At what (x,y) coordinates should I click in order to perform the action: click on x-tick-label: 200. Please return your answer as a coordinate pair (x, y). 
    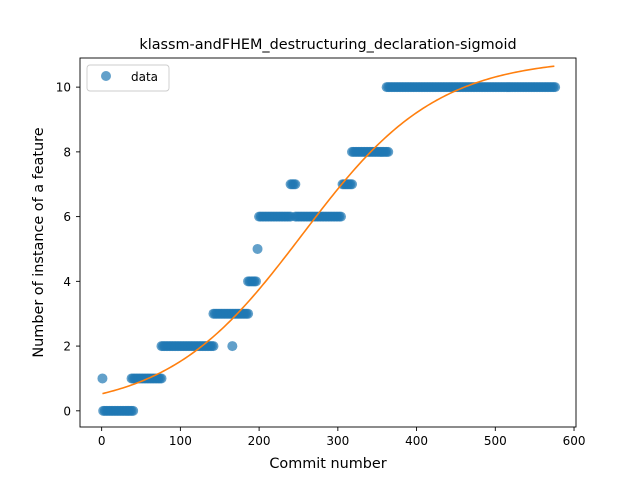
    Looking at the image, I should click on (259, 441).